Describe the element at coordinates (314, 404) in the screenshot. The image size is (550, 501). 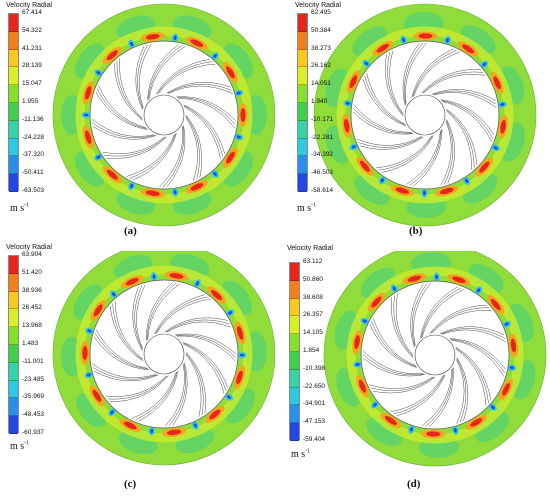
I see `legend-tick-label: -34.901` at that location.